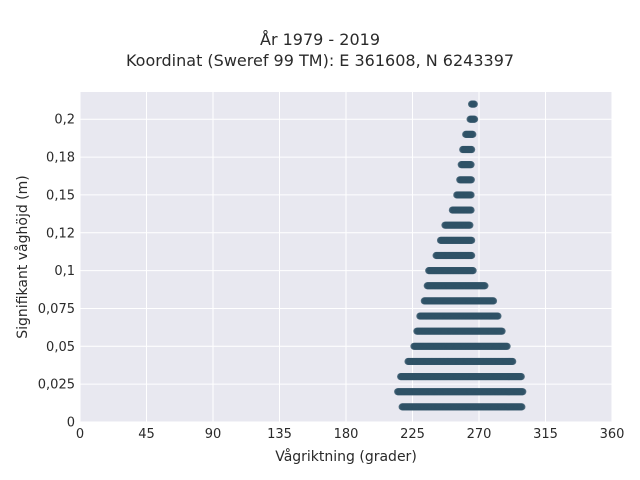  What do you see at coordinates (60, 233) in the screenshot?
I see `y-tick-label: 0,12` at bounding box center [60, 233].